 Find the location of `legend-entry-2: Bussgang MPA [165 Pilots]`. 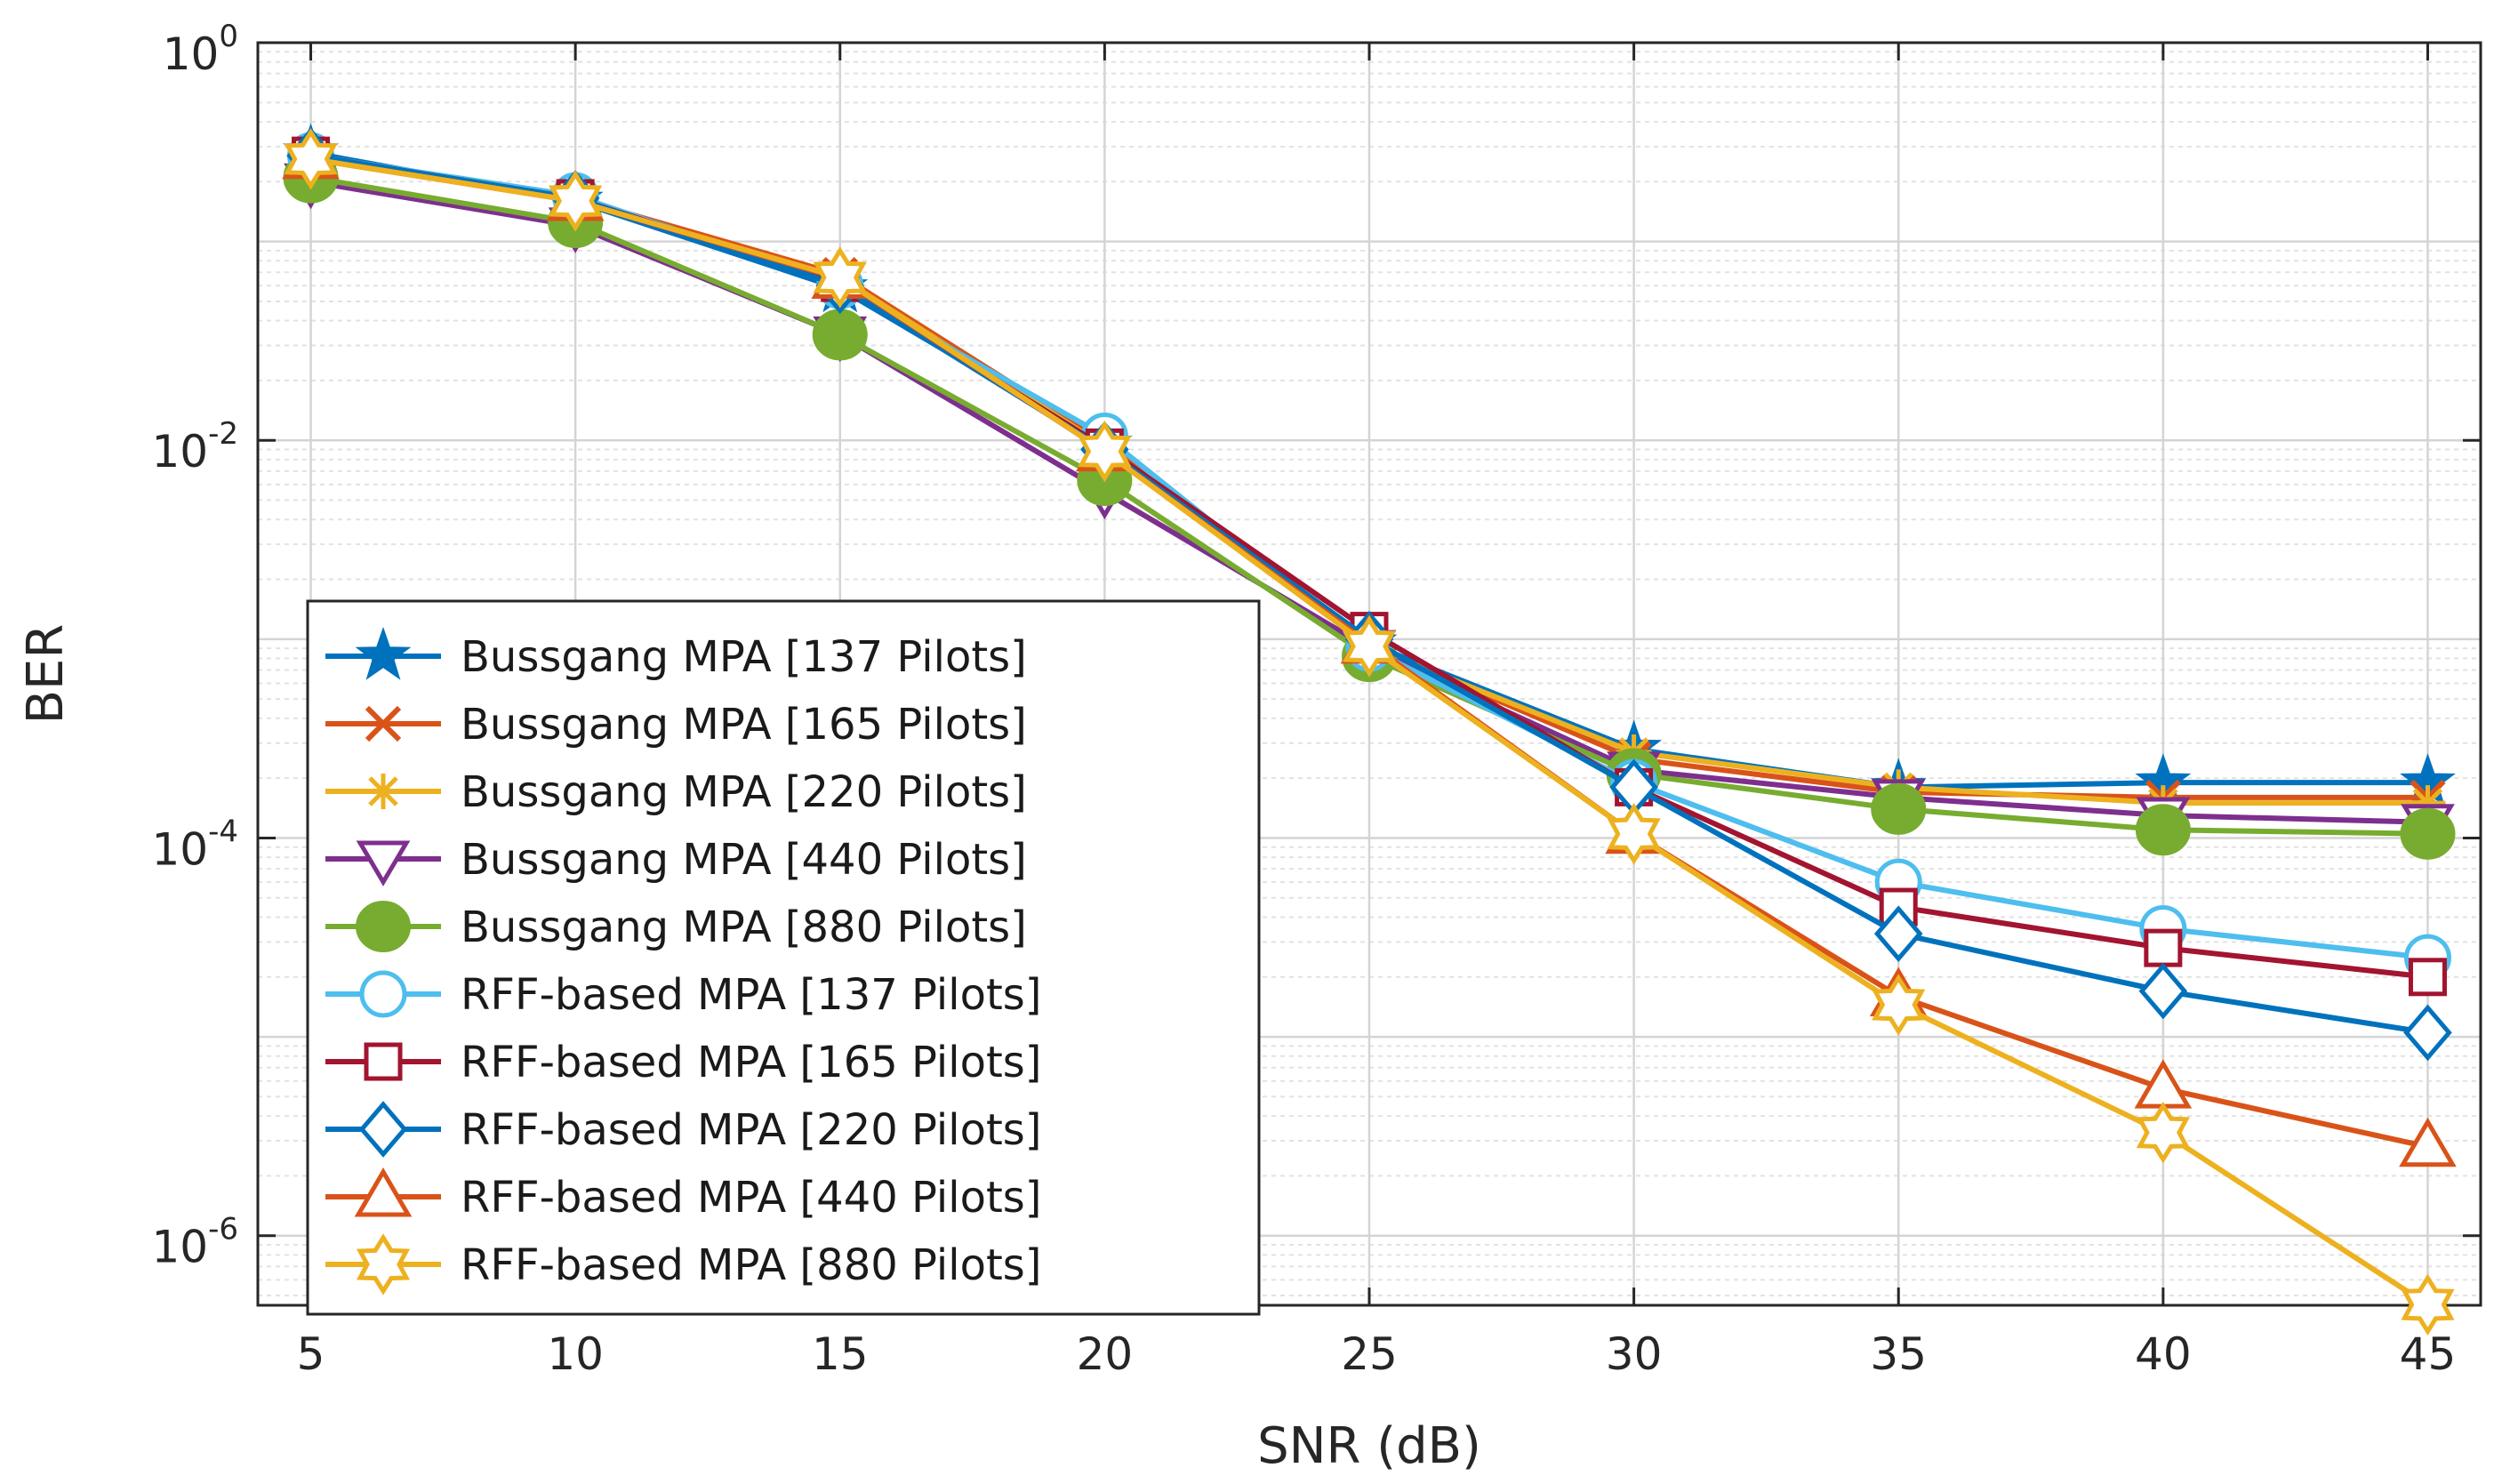

legend-entry-2: Bussgang MPA [165 Pilots] is located at coordinates (676, 725).